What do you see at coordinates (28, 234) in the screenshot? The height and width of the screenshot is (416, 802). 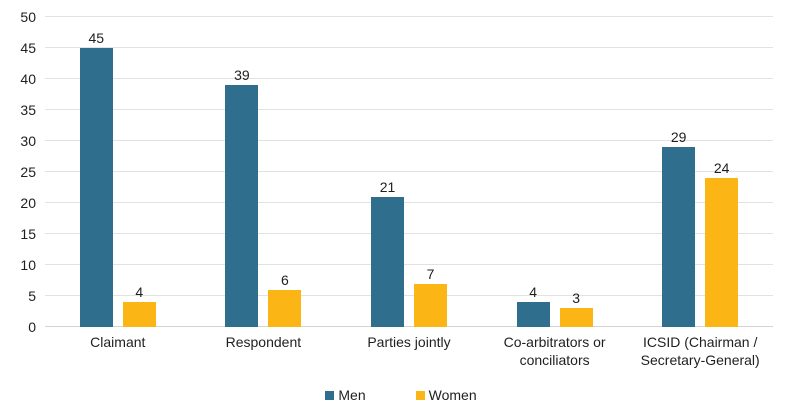 I see `y-tick-label: 15` at bounding box center [28, 234].